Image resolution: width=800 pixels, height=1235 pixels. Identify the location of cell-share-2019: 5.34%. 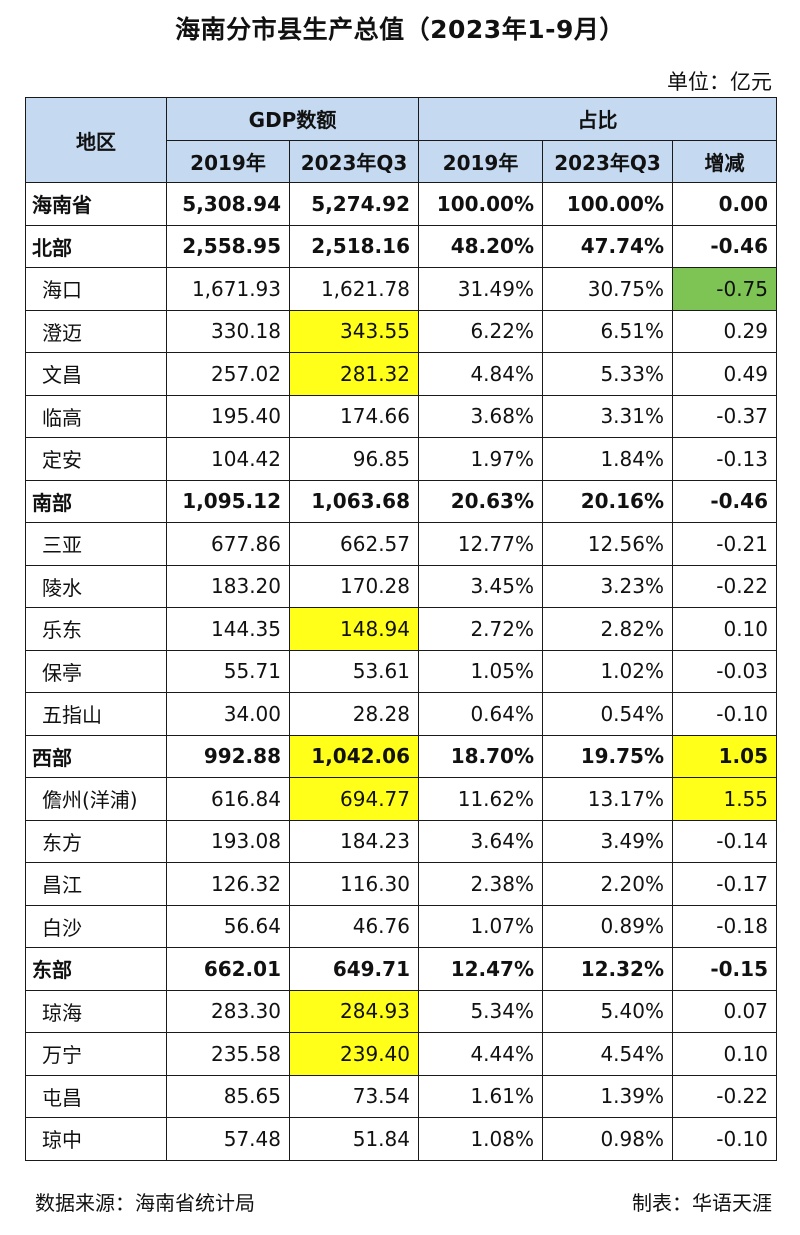
(480, 1011).